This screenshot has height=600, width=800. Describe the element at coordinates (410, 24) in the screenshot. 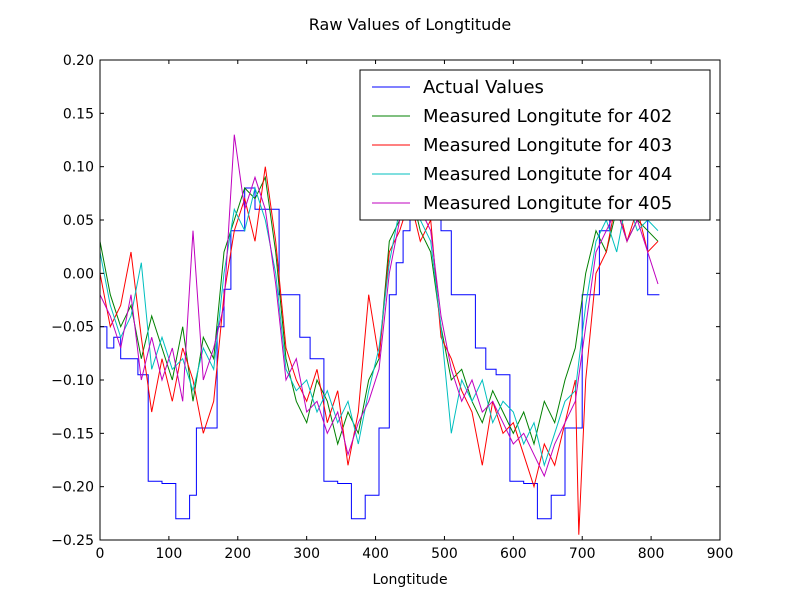

I see `chart-title: Raw Values of Longtitude` at that location.